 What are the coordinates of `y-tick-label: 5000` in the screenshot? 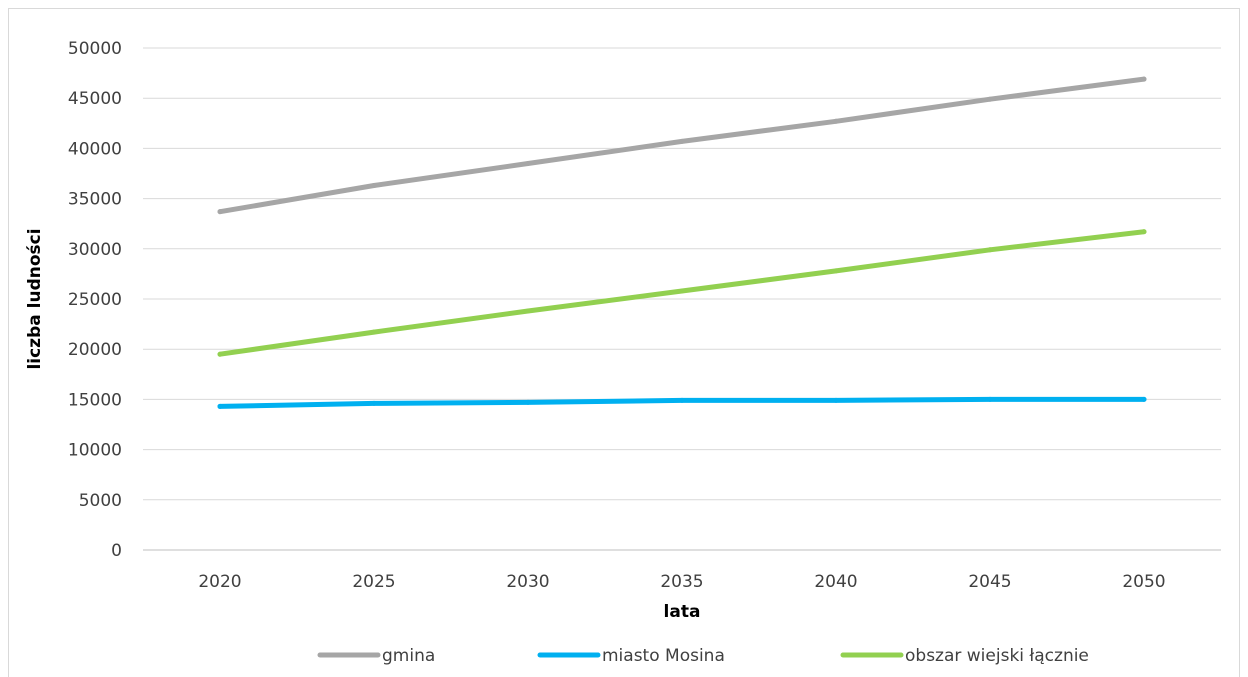 It's located at (100, 501).